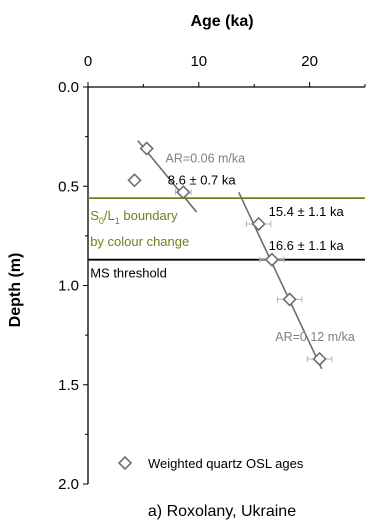 This screenshot has height=528, width=377. Describe the element at coordinates (15, 290) in the screenshot. I see `y-axis-label: Depth (m)` at that location.